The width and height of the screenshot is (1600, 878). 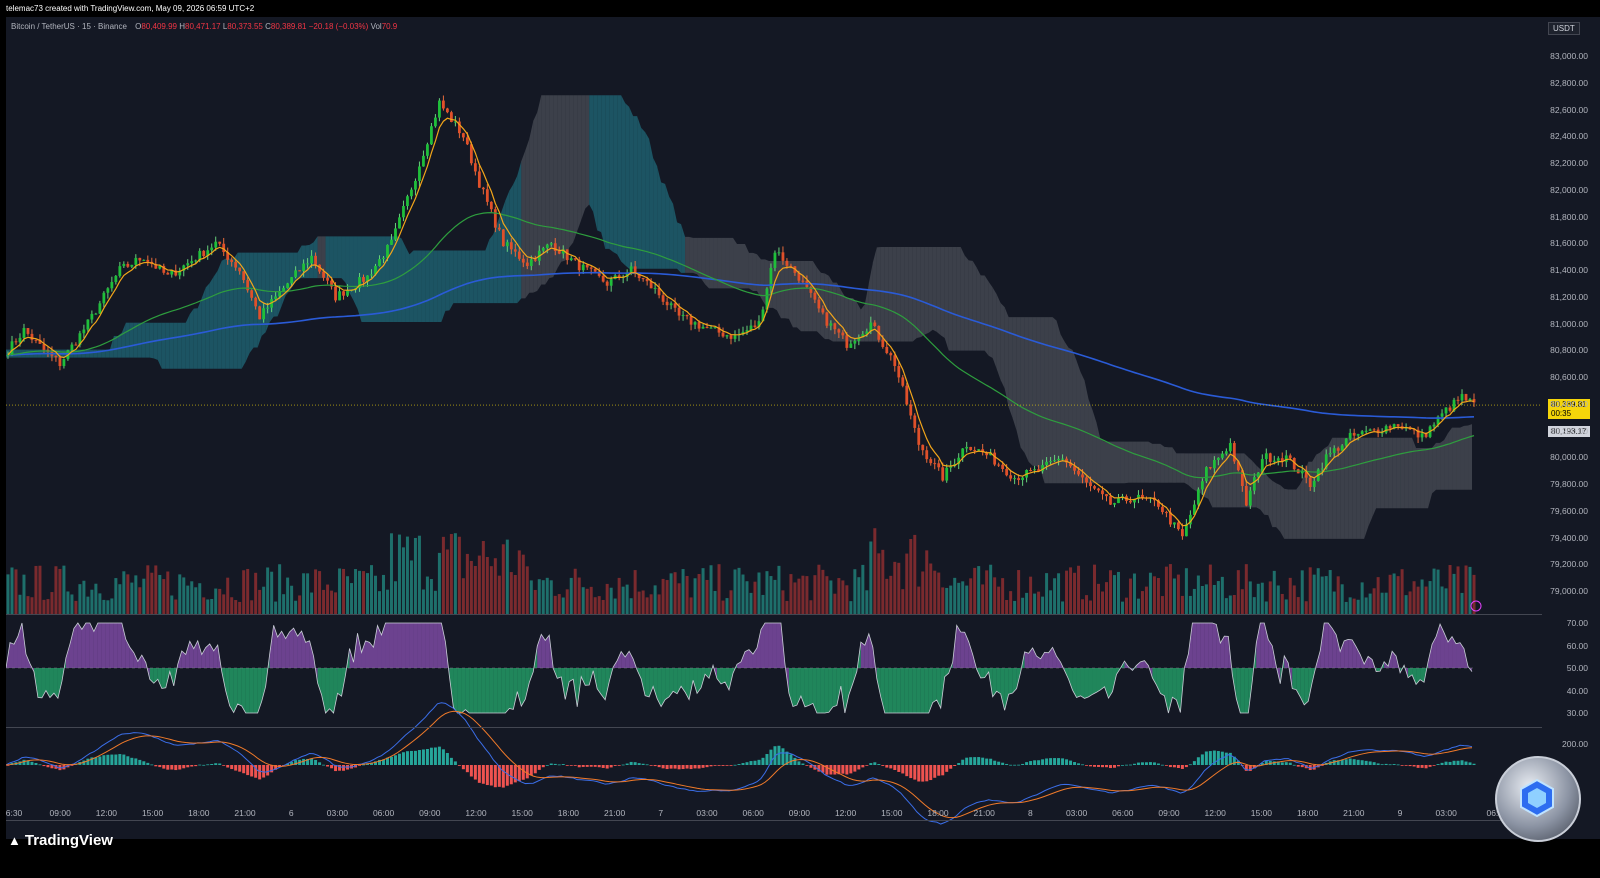 What do you see at coordinates (845, 813) in the screenshot?
I see `time-tick-label: 12:00` at bounding box center [845, 813].